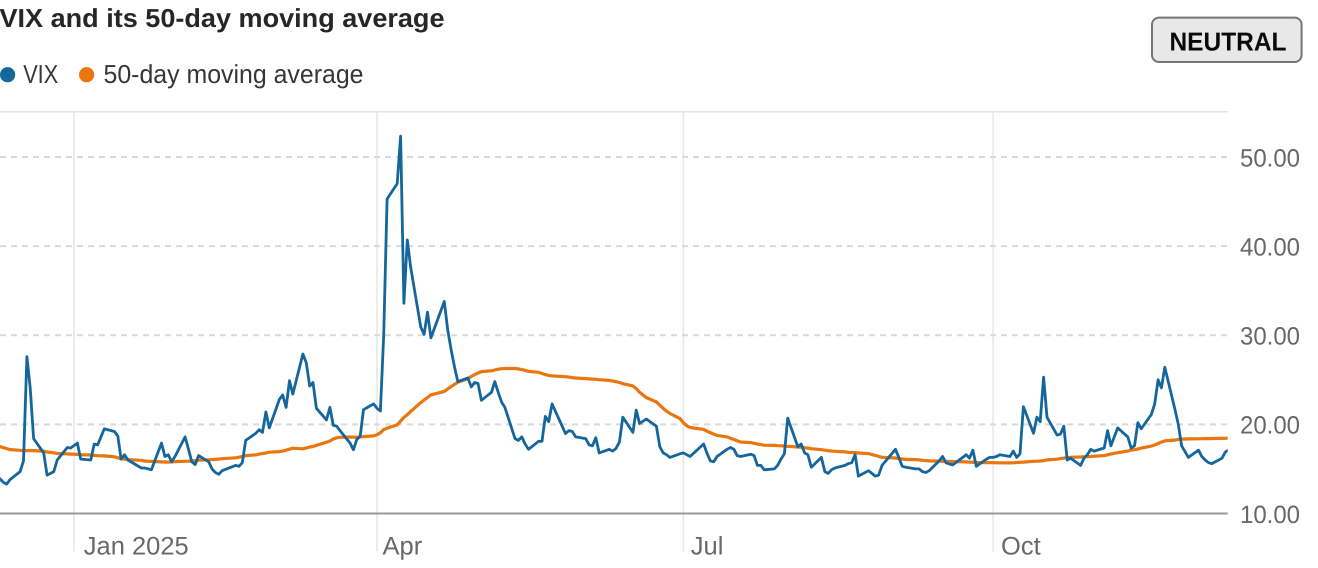  What do you see at coordinates (1270, 515) in the screenshot?
I see `svg-text: 10.00` at bounding box center [1270, 515].